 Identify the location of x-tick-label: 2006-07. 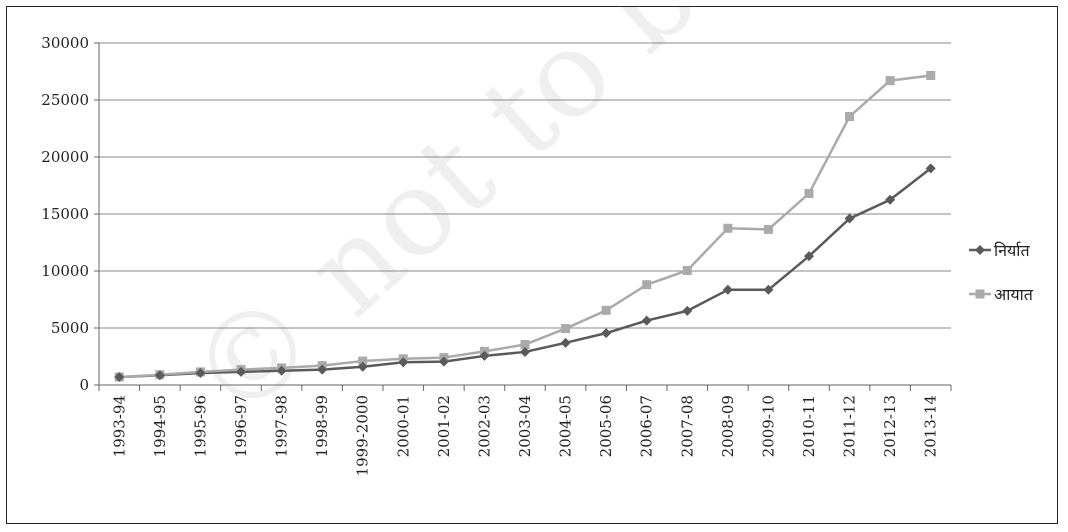
(647, 426).